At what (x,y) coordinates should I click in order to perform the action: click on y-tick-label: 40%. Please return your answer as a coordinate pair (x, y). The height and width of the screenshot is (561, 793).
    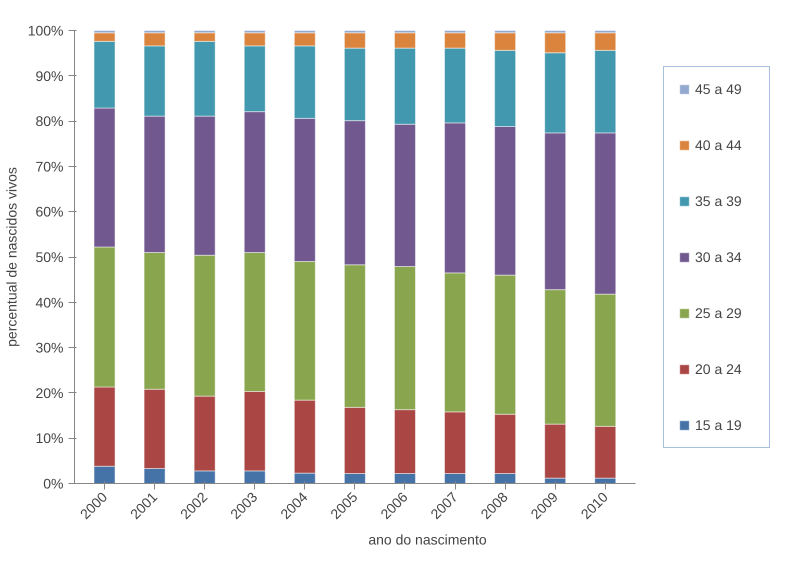
    Looking at the image, I should click on (49, 302).